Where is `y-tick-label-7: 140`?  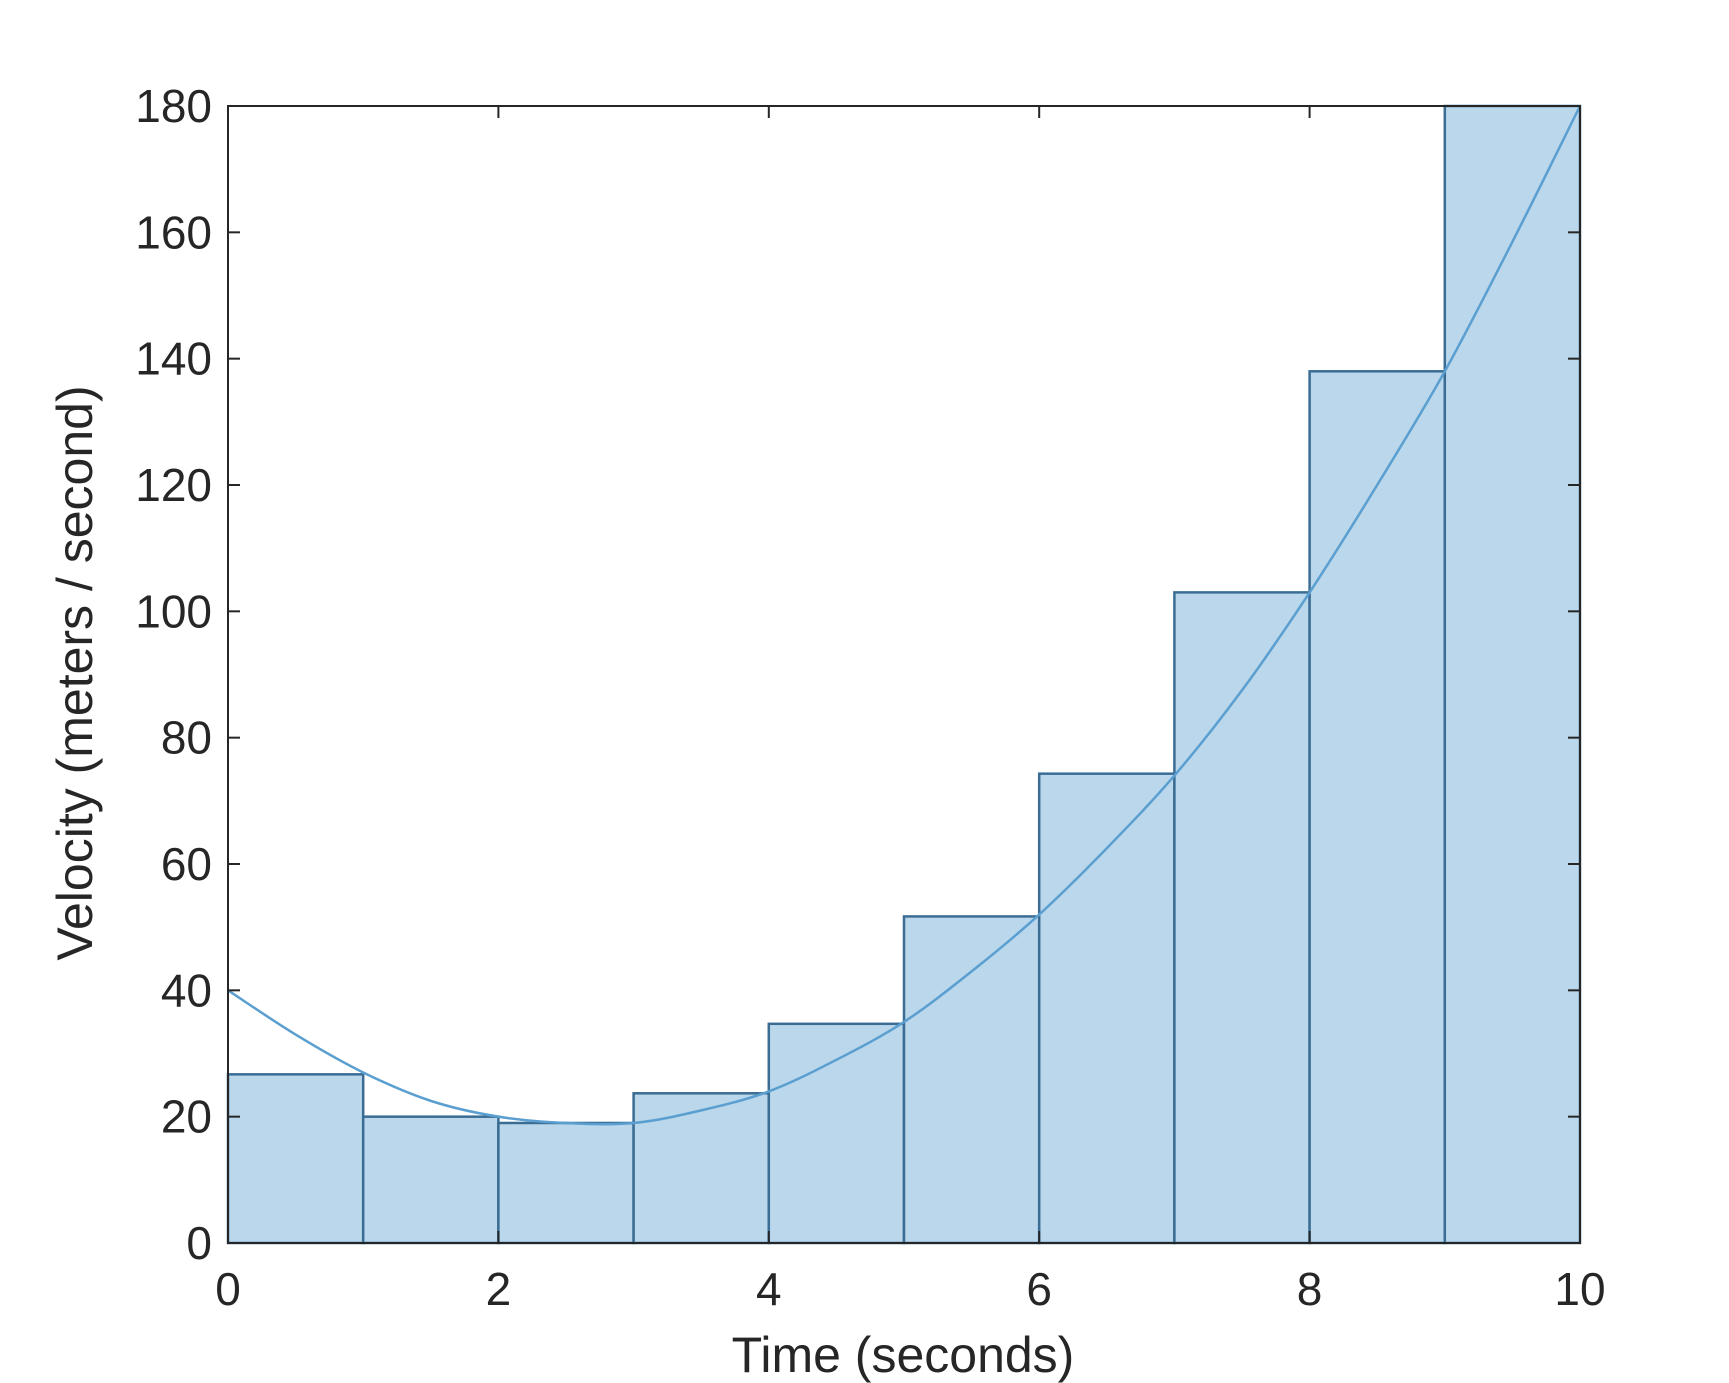
y-tick-label-7: 140 is located at coordinates (173, 359).